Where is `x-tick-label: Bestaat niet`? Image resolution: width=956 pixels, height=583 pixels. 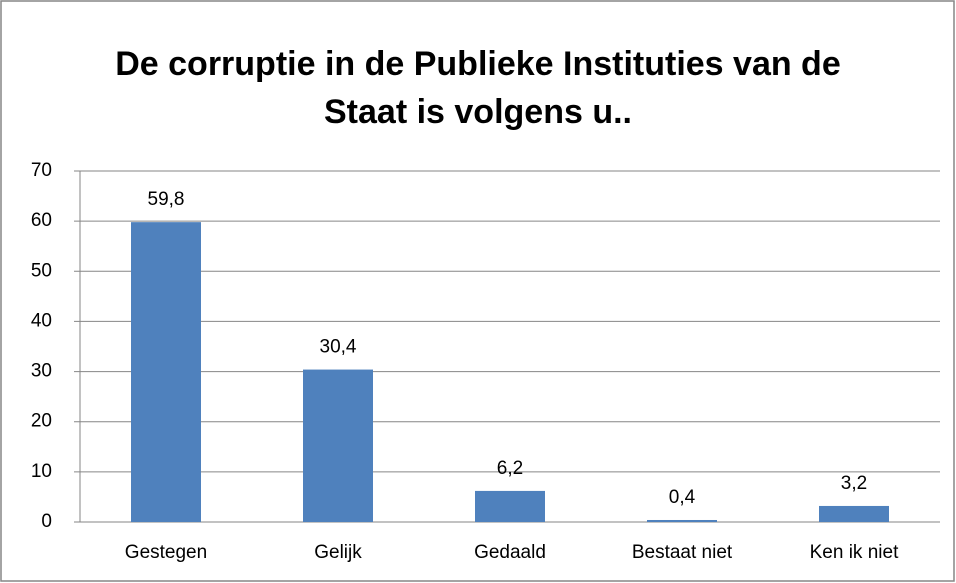 x-tick-label: Bestaat niet is located at coordinates (682, 552).